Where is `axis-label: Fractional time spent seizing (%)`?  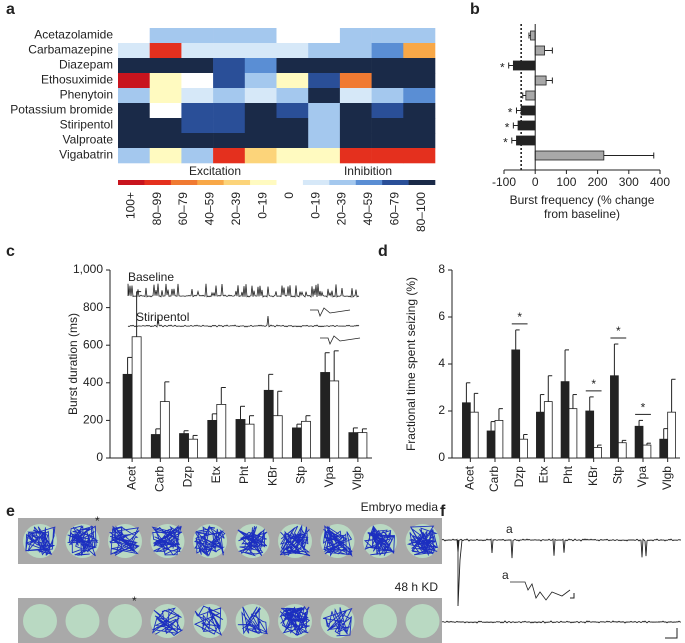 axis-label: Fractional time spent seizing (%) is located at coordinates (411, 364).